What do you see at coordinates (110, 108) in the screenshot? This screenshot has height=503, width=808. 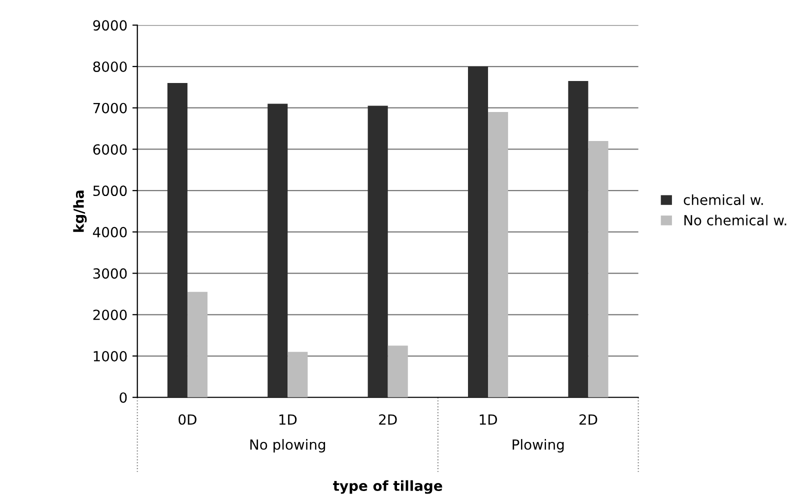 I see `y-tick-label: 7000` at bounding box center [110, 108].